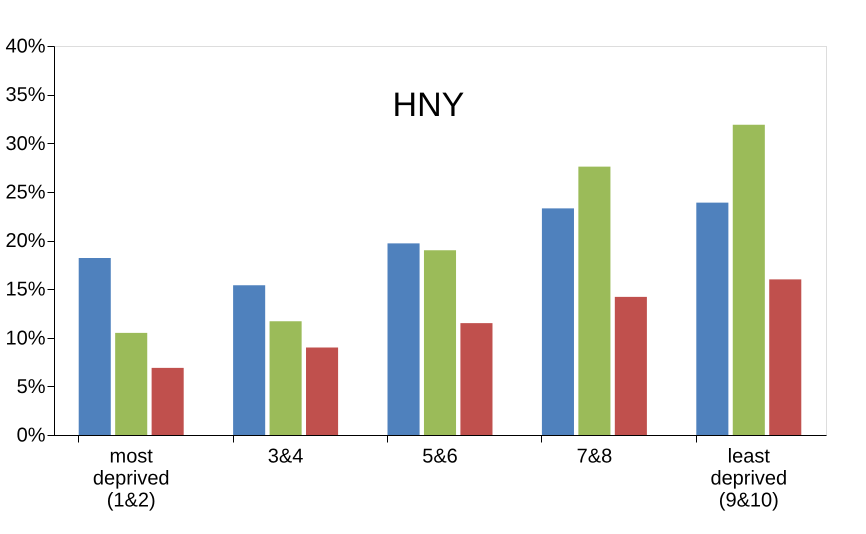 This screenshot has width=866, height=534. Describe the element at coordinates (440, 457) in the screenshot. I see `x-tick-label: 5&6` at that location.